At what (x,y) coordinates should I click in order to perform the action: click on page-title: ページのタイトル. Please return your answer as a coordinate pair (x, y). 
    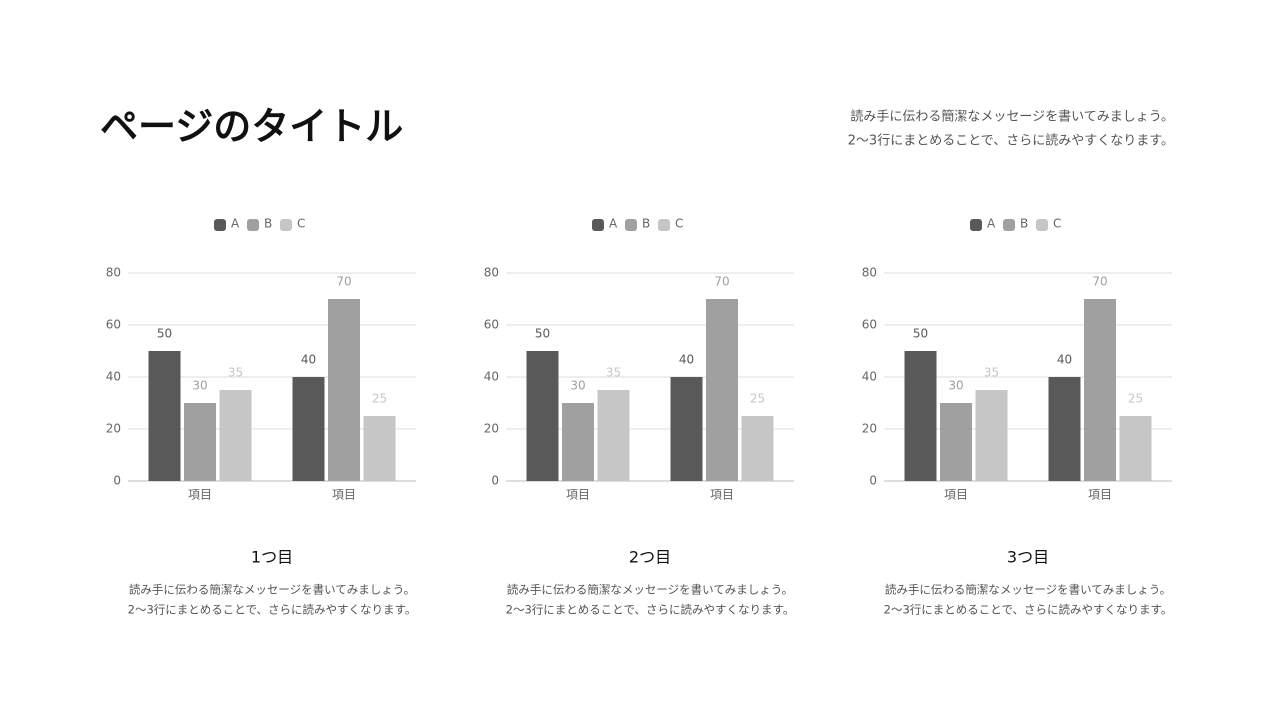
    Looking at the image, I should click on (251, 127).